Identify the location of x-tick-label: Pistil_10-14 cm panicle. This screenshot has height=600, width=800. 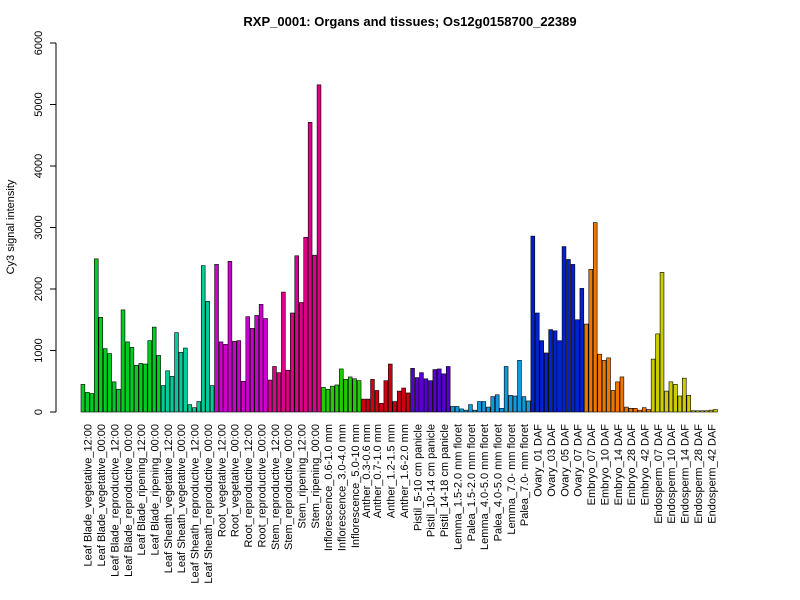
(432, 480).